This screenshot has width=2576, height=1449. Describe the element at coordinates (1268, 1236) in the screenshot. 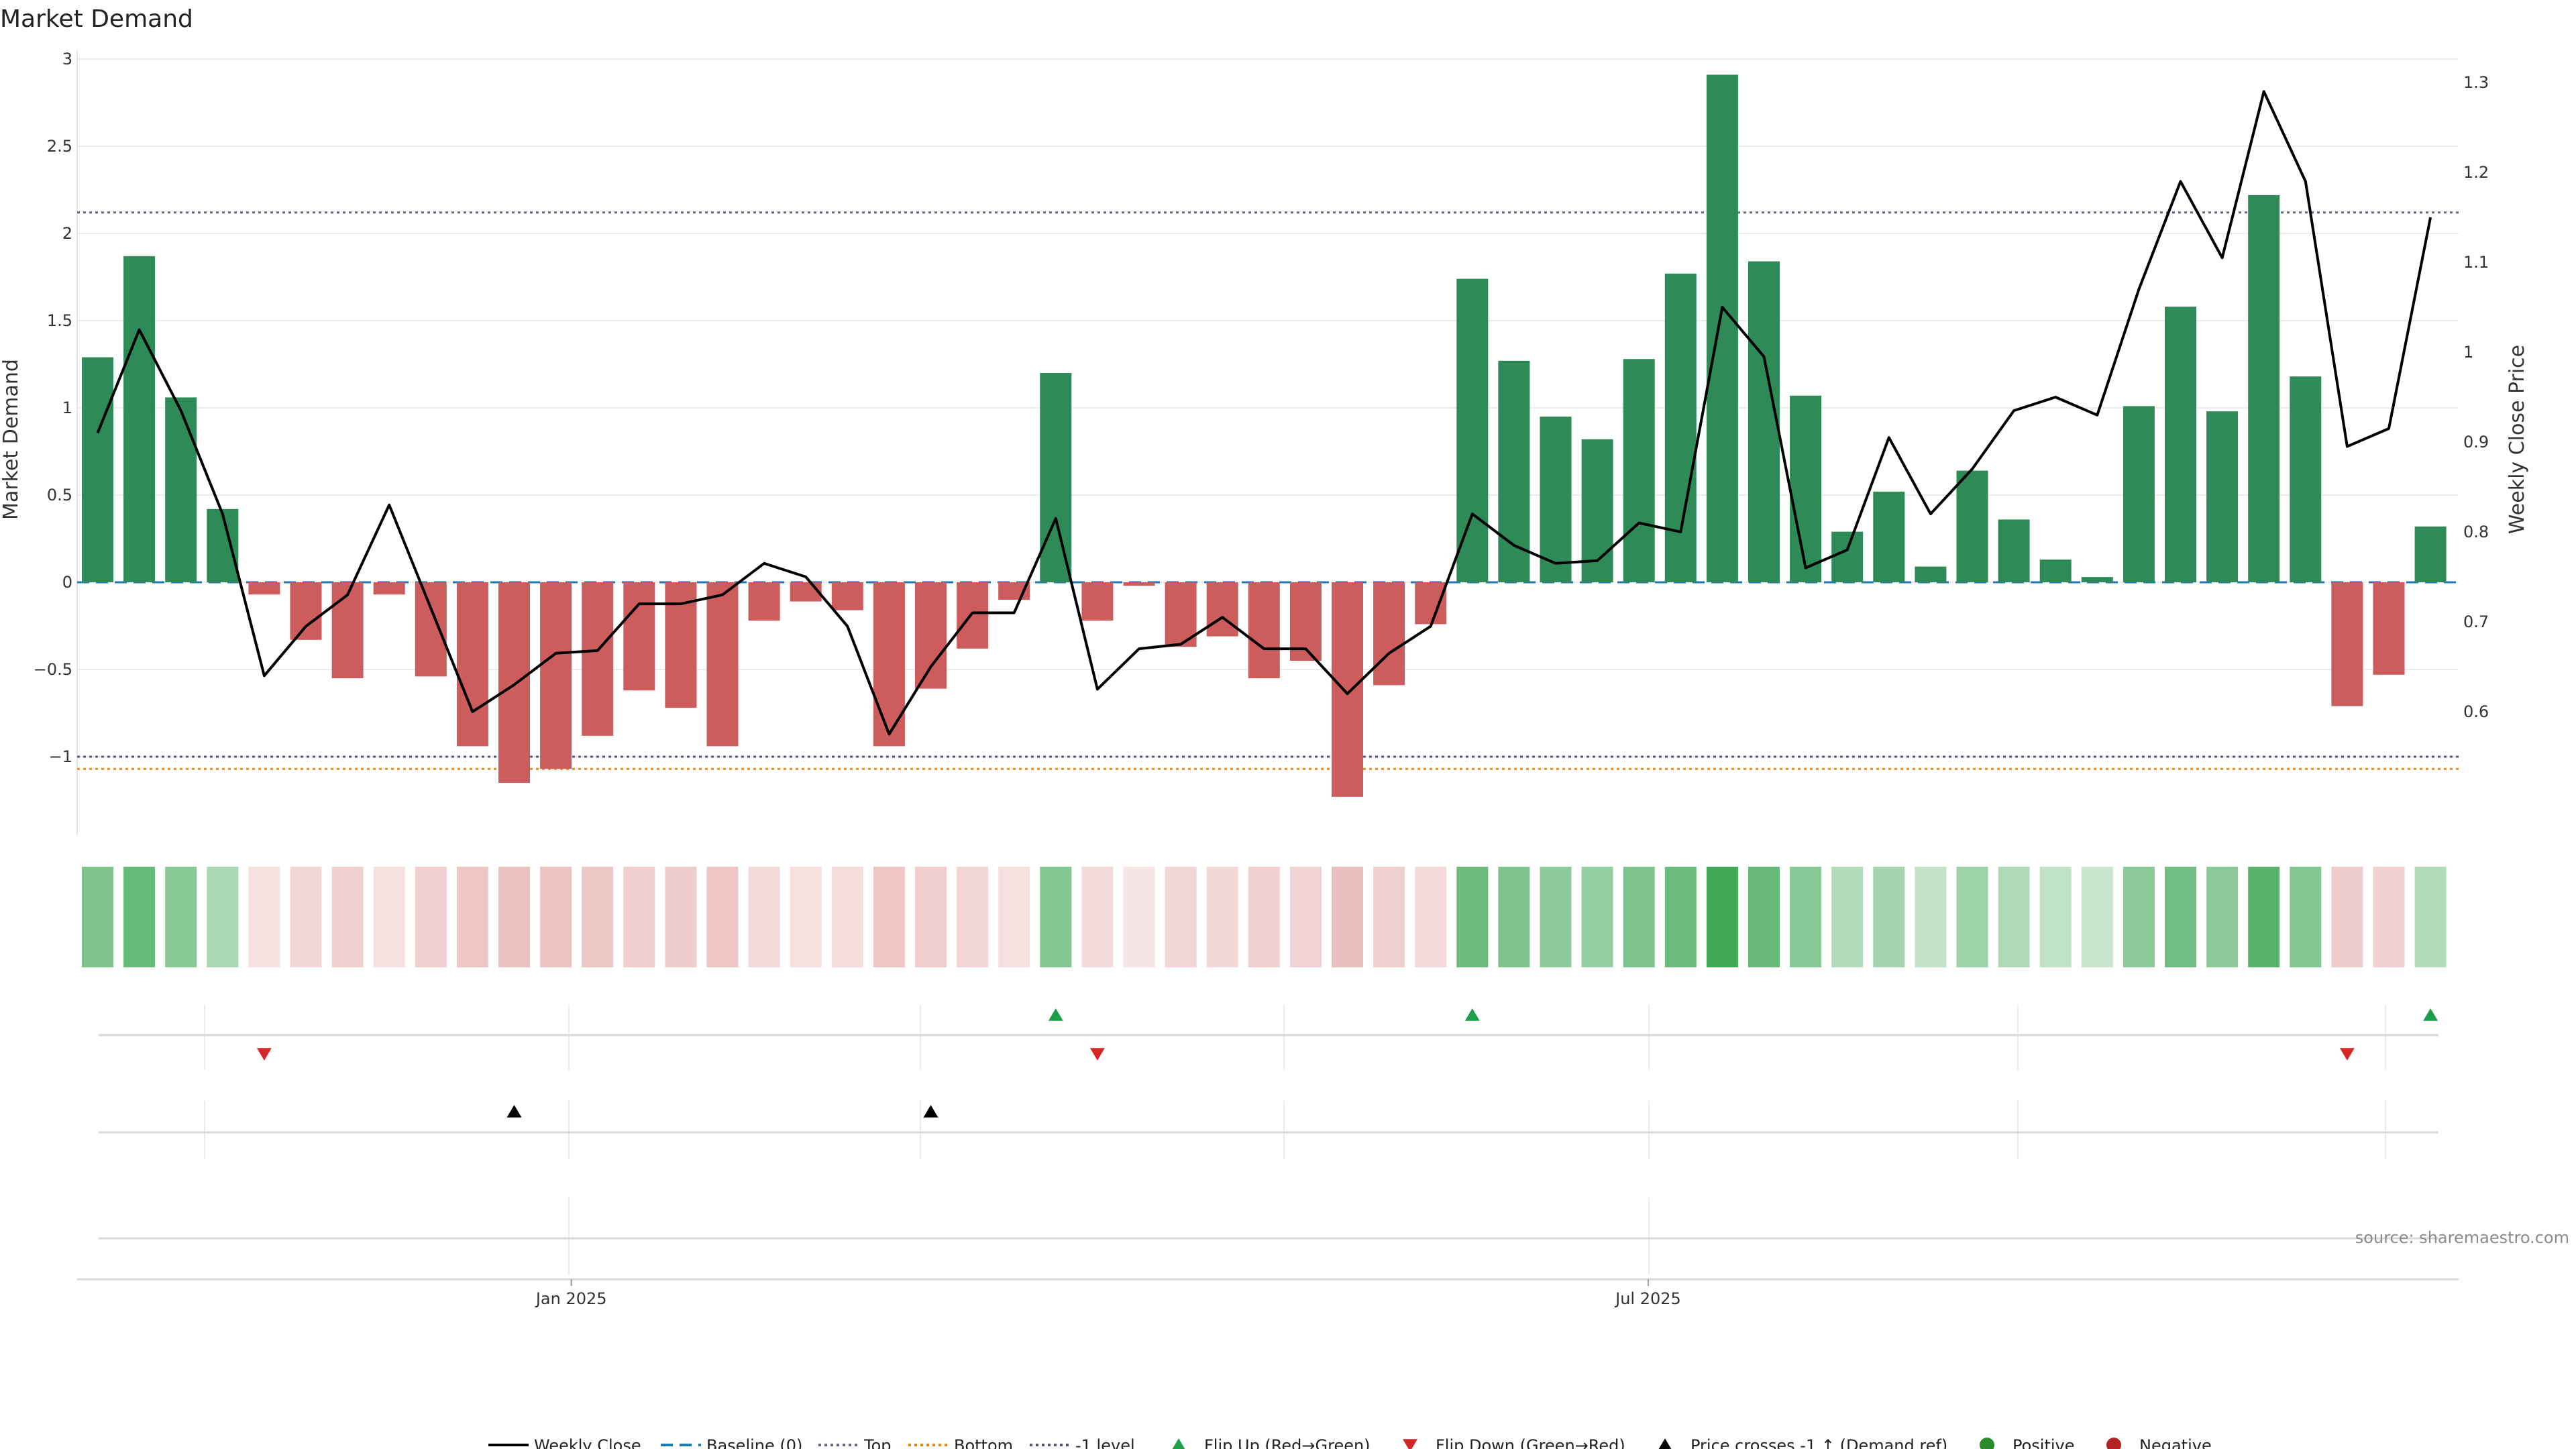

I see `empty-panel` at that location.